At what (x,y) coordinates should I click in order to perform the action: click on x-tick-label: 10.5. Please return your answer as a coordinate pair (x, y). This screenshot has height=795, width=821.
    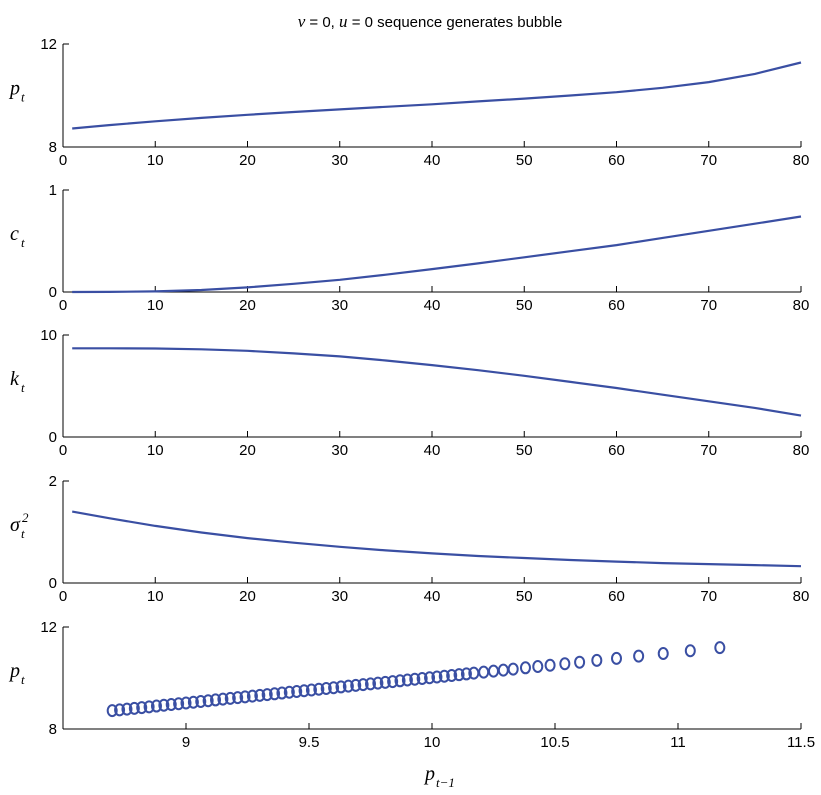
    Looking at the image, I should click on (554, 742).